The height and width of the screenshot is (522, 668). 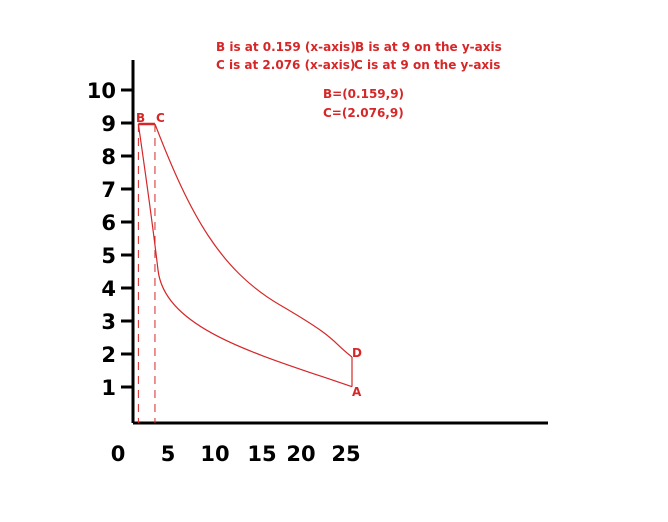 What do you see at coordinates (286, 65) in the screenshot?
I see `note-c-x: C is at 2.076 (x-axis)` at bounding box center [286, 65].